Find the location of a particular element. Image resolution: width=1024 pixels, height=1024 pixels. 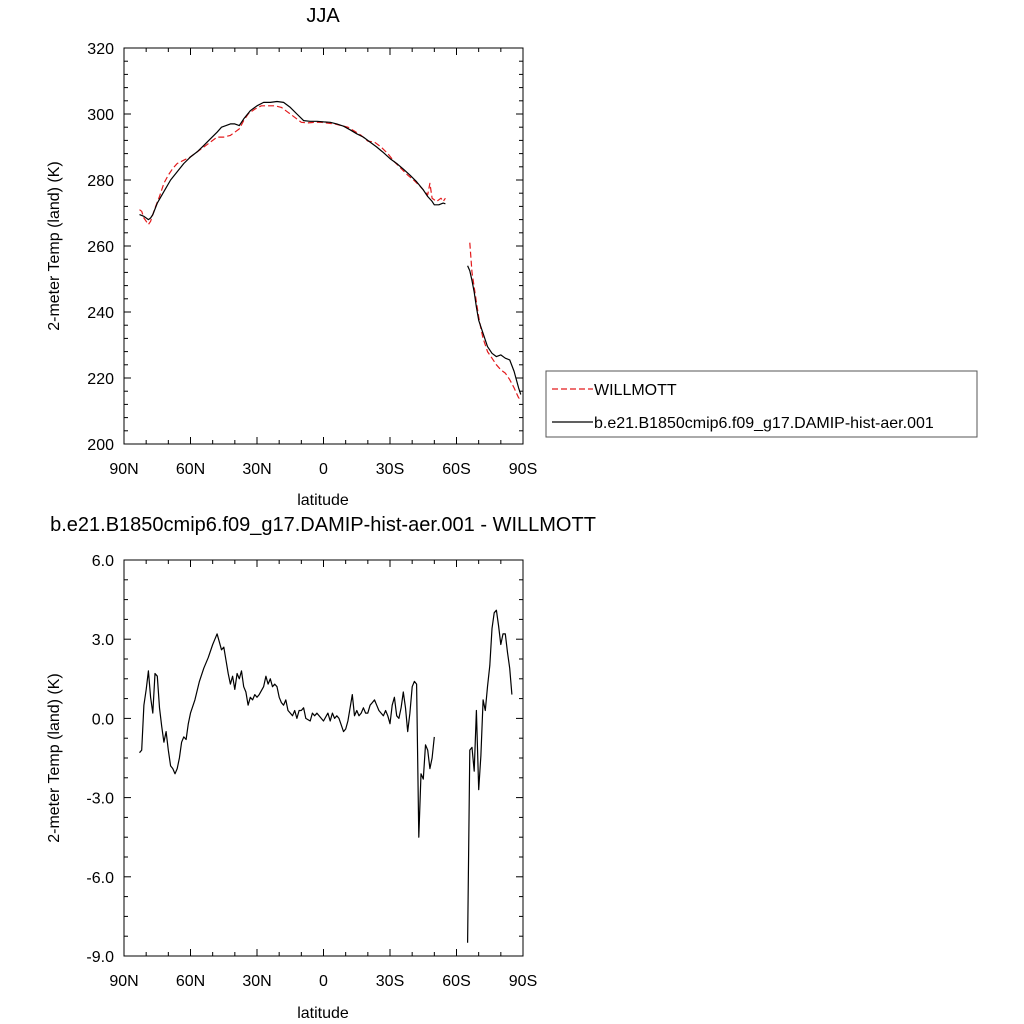

bottom-chart-x-label: latitude is located at coordinates (323, 1013).